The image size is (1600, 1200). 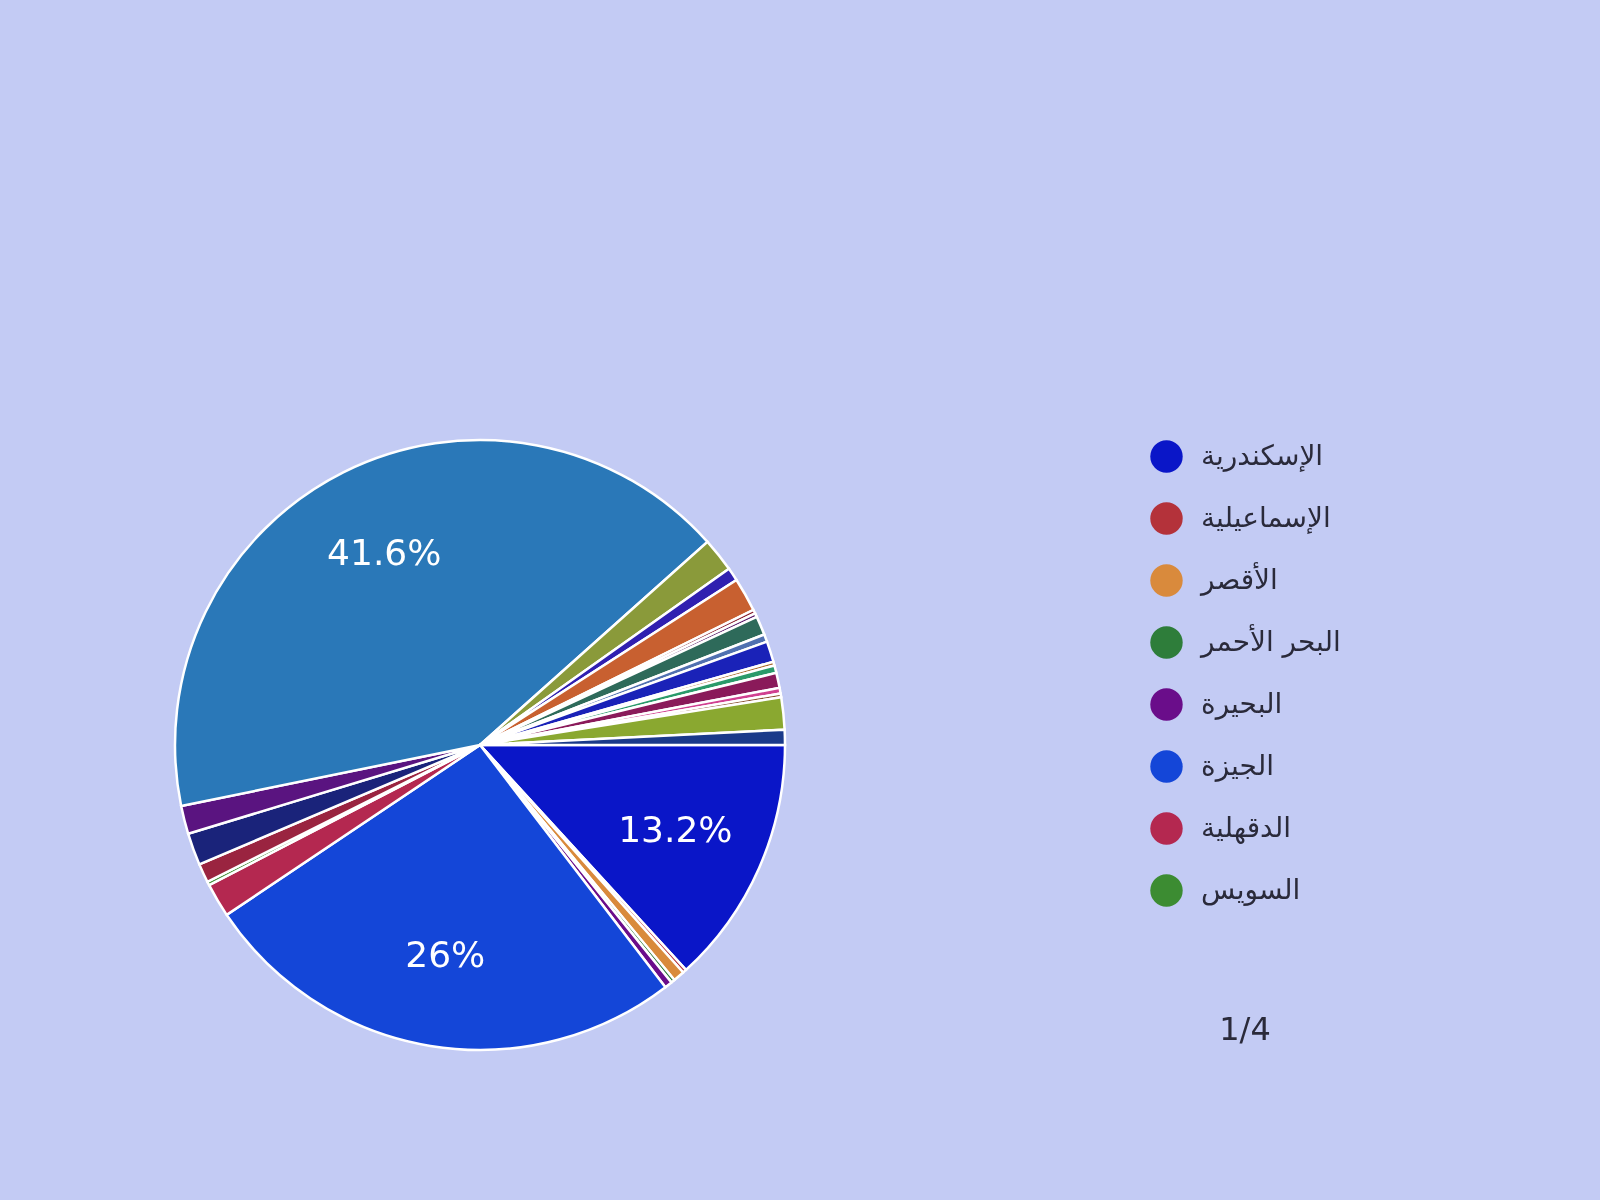 I want to click on legend-label: الإسكندرية, so click(x=1262, y=455).